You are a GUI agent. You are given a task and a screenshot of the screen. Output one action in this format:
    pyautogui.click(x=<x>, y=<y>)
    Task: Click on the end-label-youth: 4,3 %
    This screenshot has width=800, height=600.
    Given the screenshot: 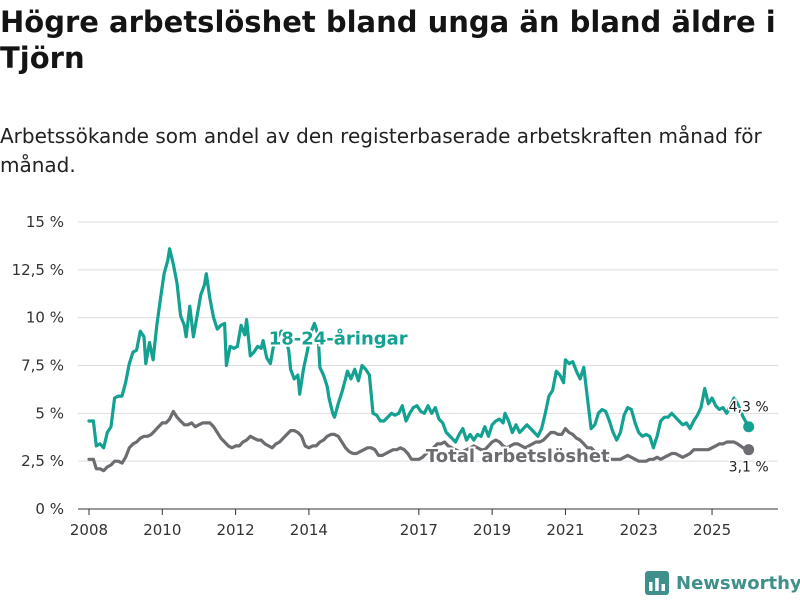 What is the action you would take?
    pyautogui.click(x=749, y=408)
    